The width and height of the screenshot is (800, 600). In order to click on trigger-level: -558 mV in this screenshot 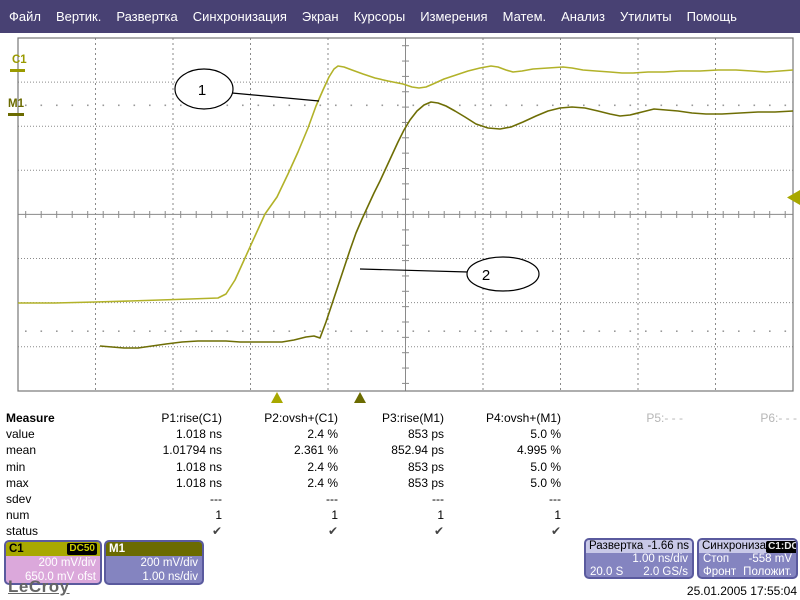, I will do `click(770, 559)`.